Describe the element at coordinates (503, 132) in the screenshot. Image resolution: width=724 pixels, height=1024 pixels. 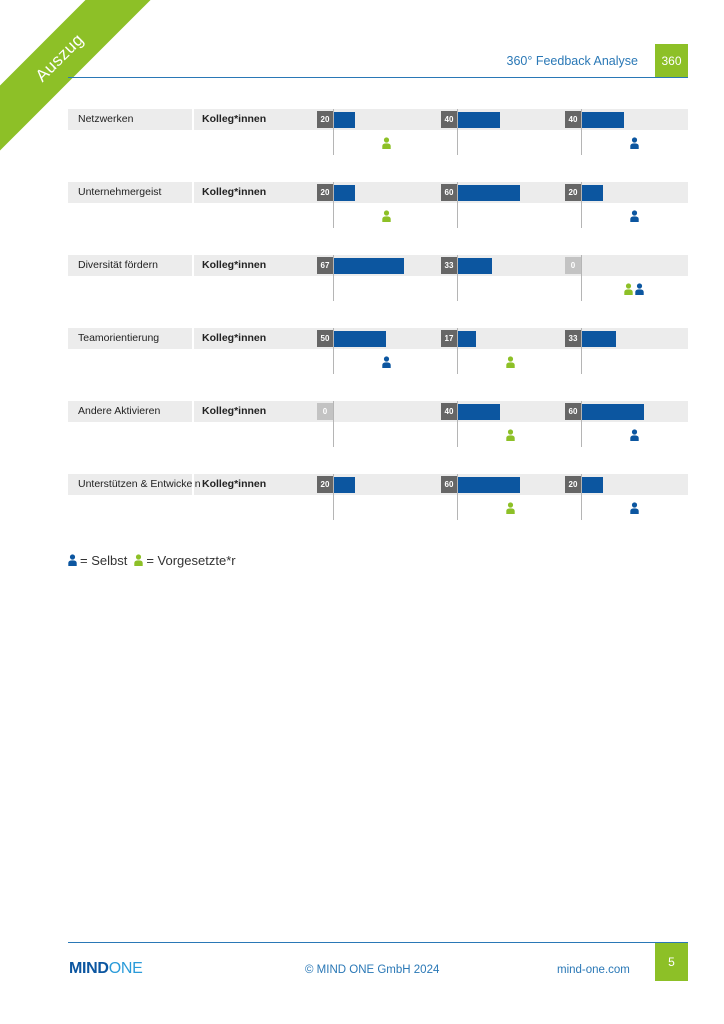
I see `rating-column: 40` at that location.